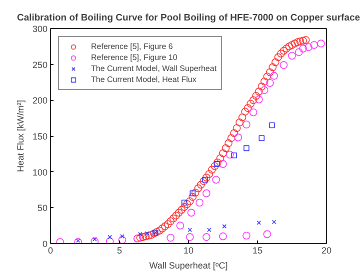  Describe the element at coordinates (154, 68) in the screenshot. I see `legend-label: The Current Model, Wall Superheat` at that location.